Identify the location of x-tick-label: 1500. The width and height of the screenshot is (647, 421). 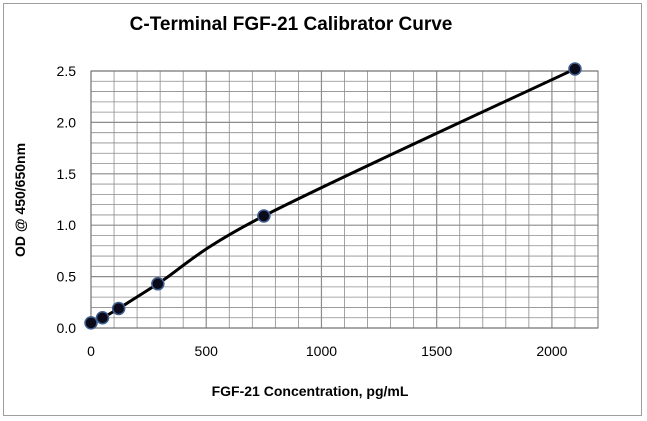
(436, 351).